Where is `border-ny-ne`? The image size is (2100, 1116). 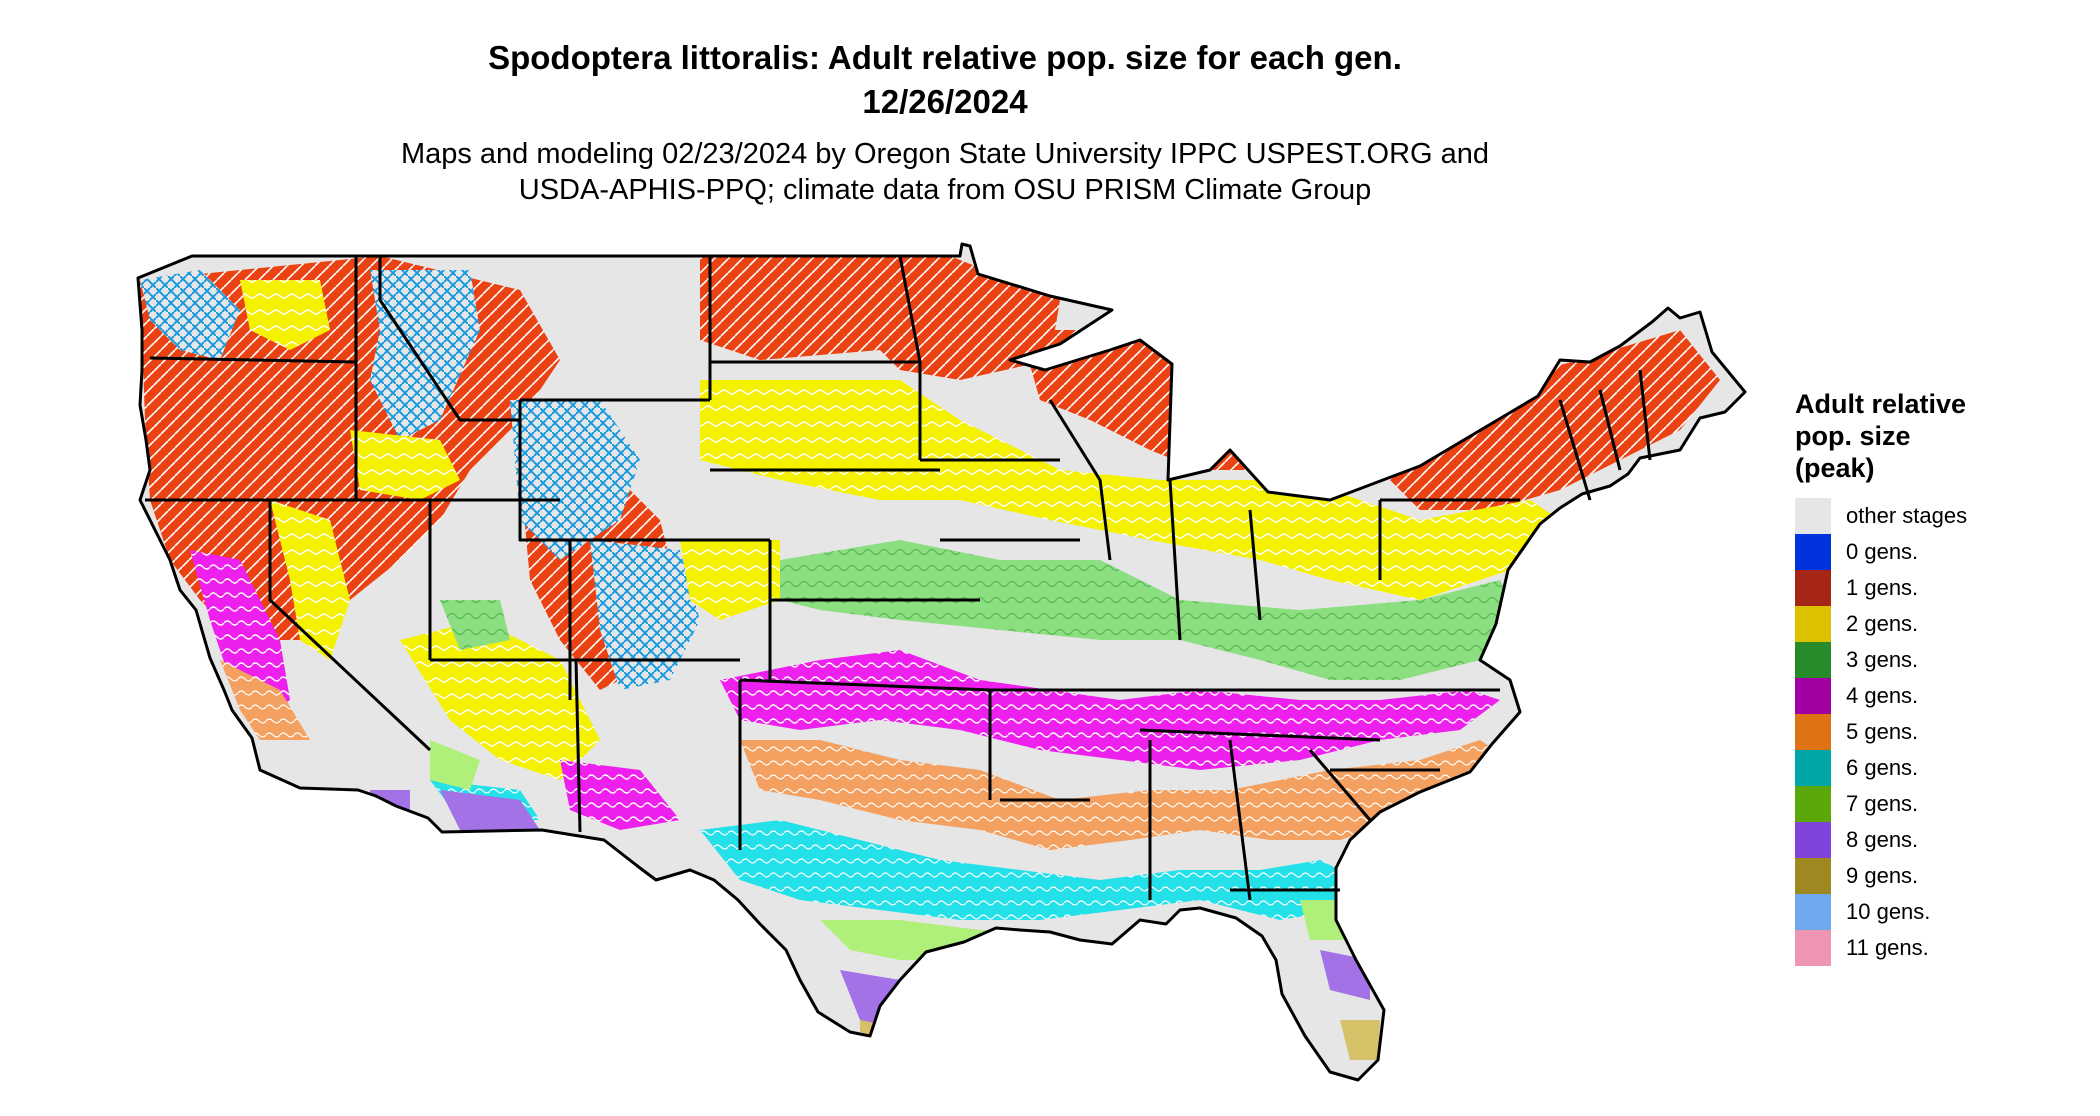 border-ny-ne is located at coordinates (1575, 450).